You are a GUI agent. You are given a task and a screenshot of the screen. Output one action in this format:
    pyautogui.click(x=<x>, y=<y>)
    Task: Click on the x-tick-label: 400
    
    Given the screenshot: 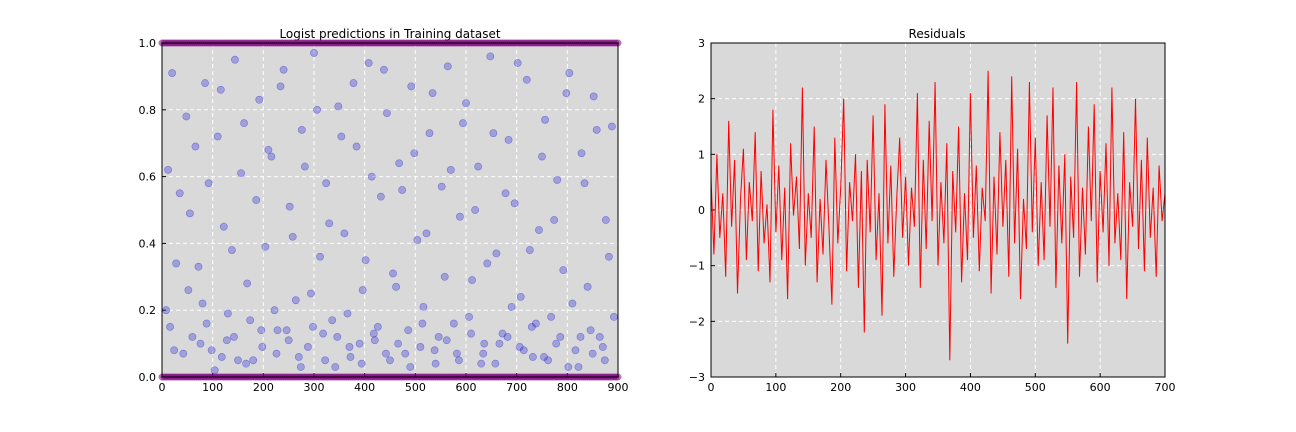 What is the action you would take?
    pyautogui.click(x=364, y=387)
    